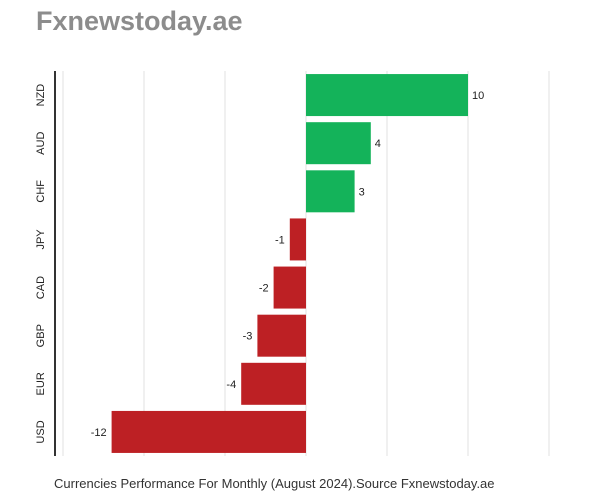  What do you see at coordinates (297, 239) in the screenshot?
I see `bar-jpy` at bounding box center [297, 239].